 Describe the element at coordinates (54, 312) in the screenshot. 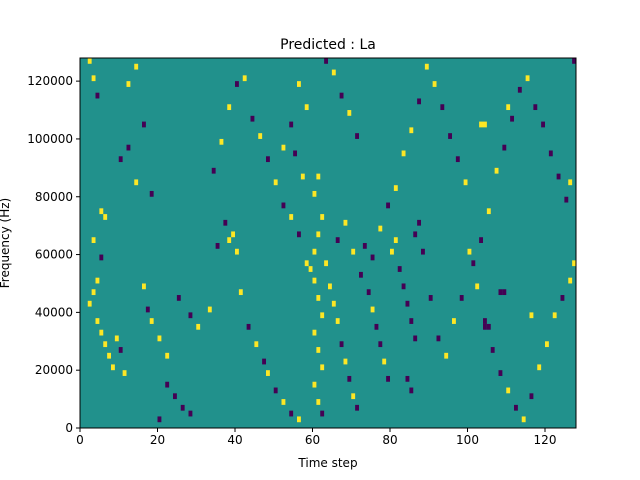

I see `y-tick-label: 40000` at that location.